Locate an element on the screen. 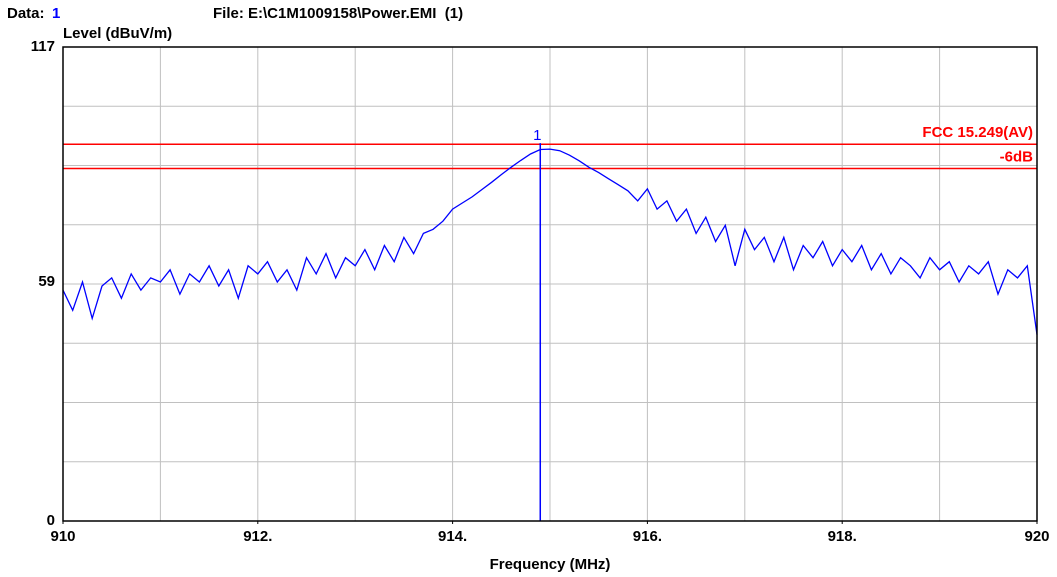 This screenshot has width=1057, height=577. y-tick-label: 117 is located at coordinates (43, 46).